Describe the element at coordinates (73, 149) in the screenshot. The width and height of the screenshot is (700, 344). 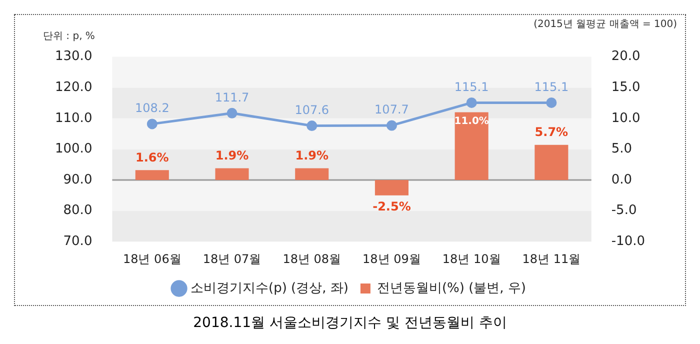
I see `y-tick-label: 100.0` at that location.